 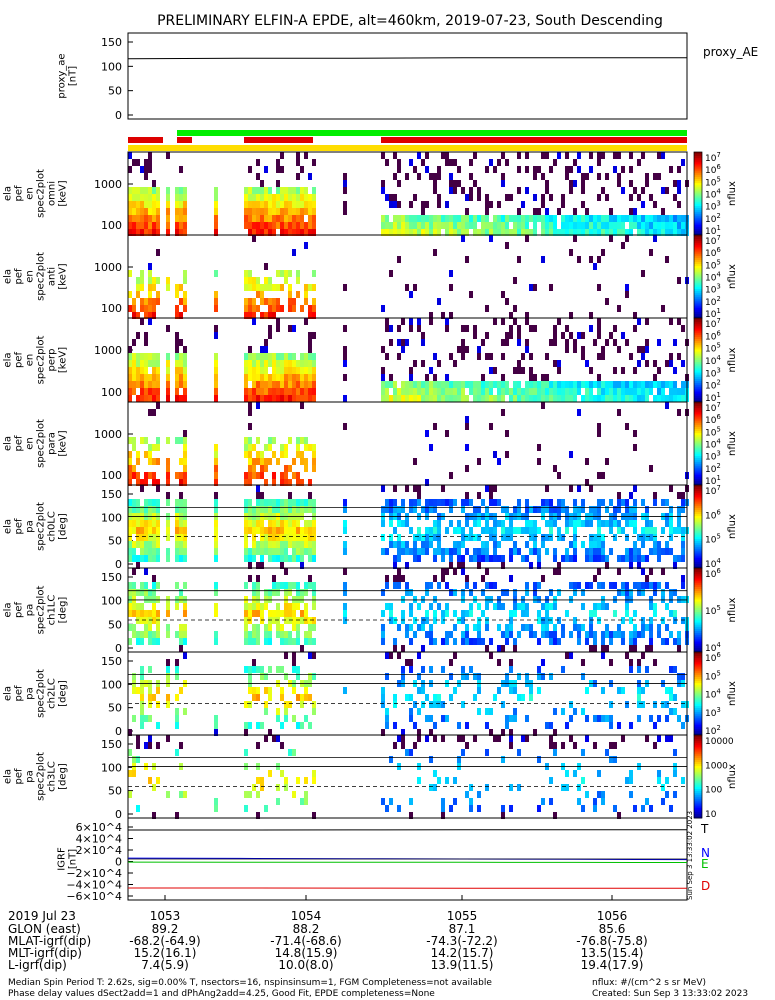 I want to click on colorbar-tick: 100, so click(x=713, y=791).